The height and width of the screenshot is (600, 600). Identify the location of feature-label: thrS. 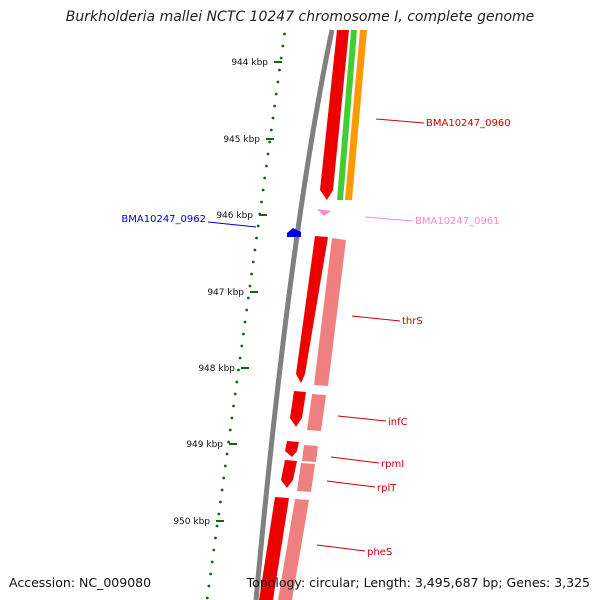
(412, 321).